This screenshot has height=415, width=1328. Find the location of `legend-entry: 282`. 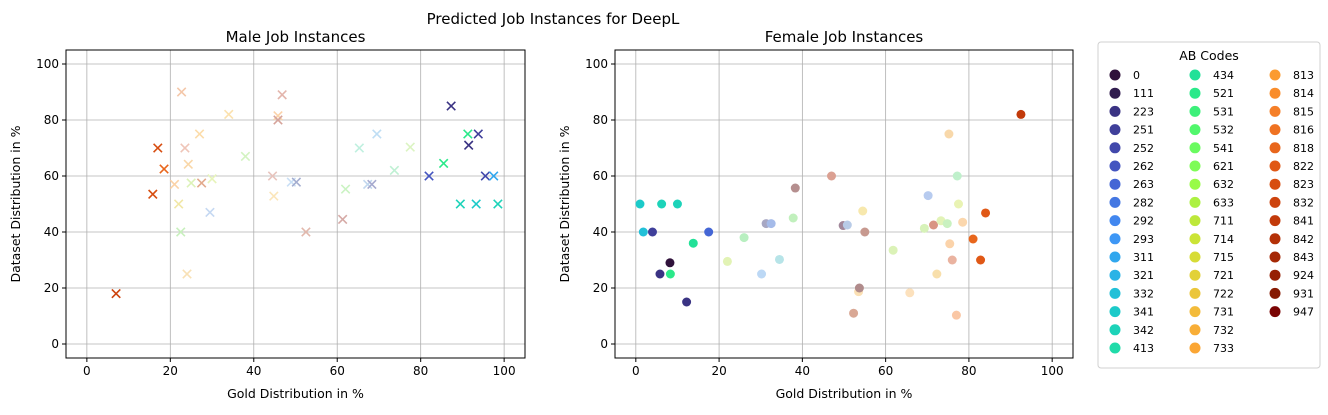

legend-entry: 282 is located at coordinates (1131, 202).